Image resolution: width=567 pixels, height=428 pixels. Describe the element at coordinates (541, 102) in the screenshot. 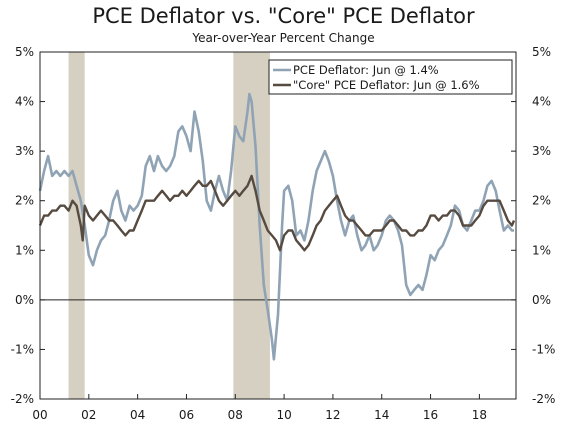

I see `y-tick-label-right: 4%` at that location.